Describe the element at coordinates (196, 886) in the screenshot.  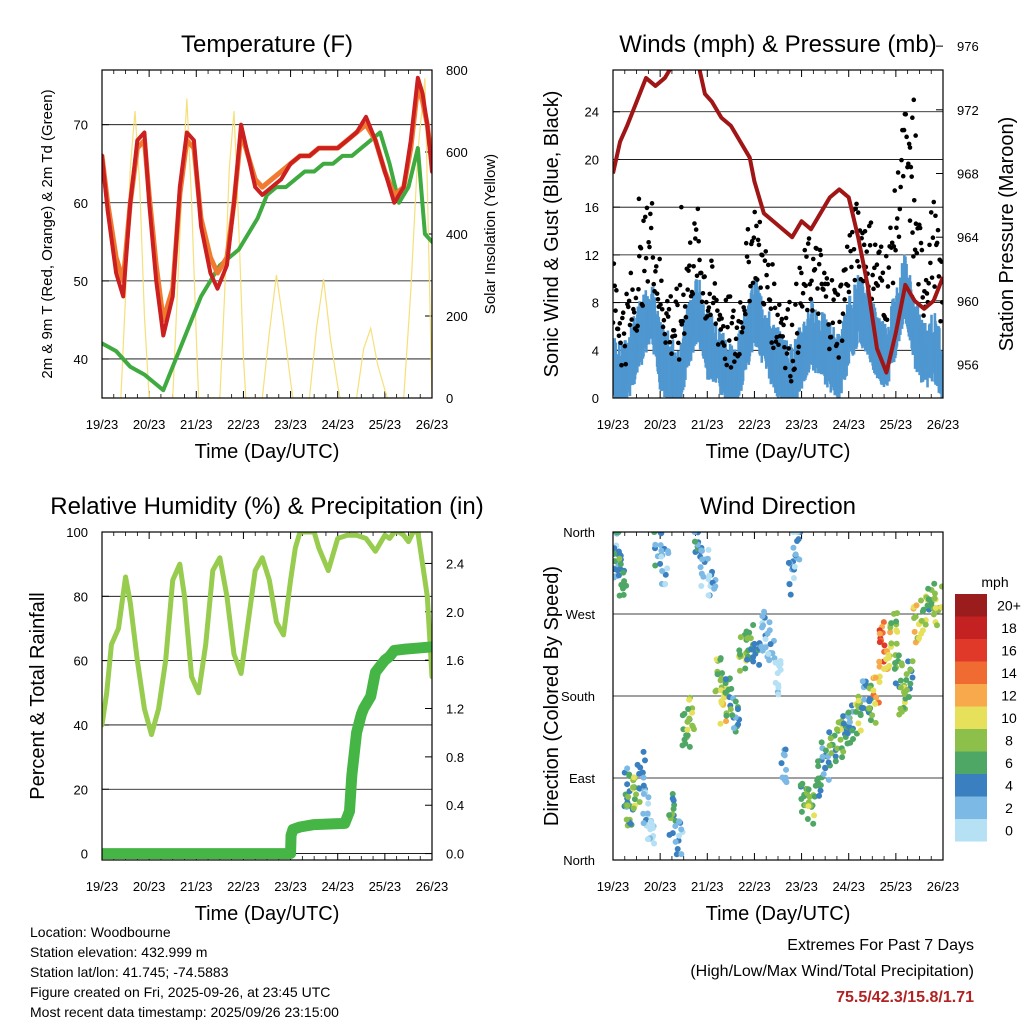
I see `x-tick-label: 21/23` at that location.